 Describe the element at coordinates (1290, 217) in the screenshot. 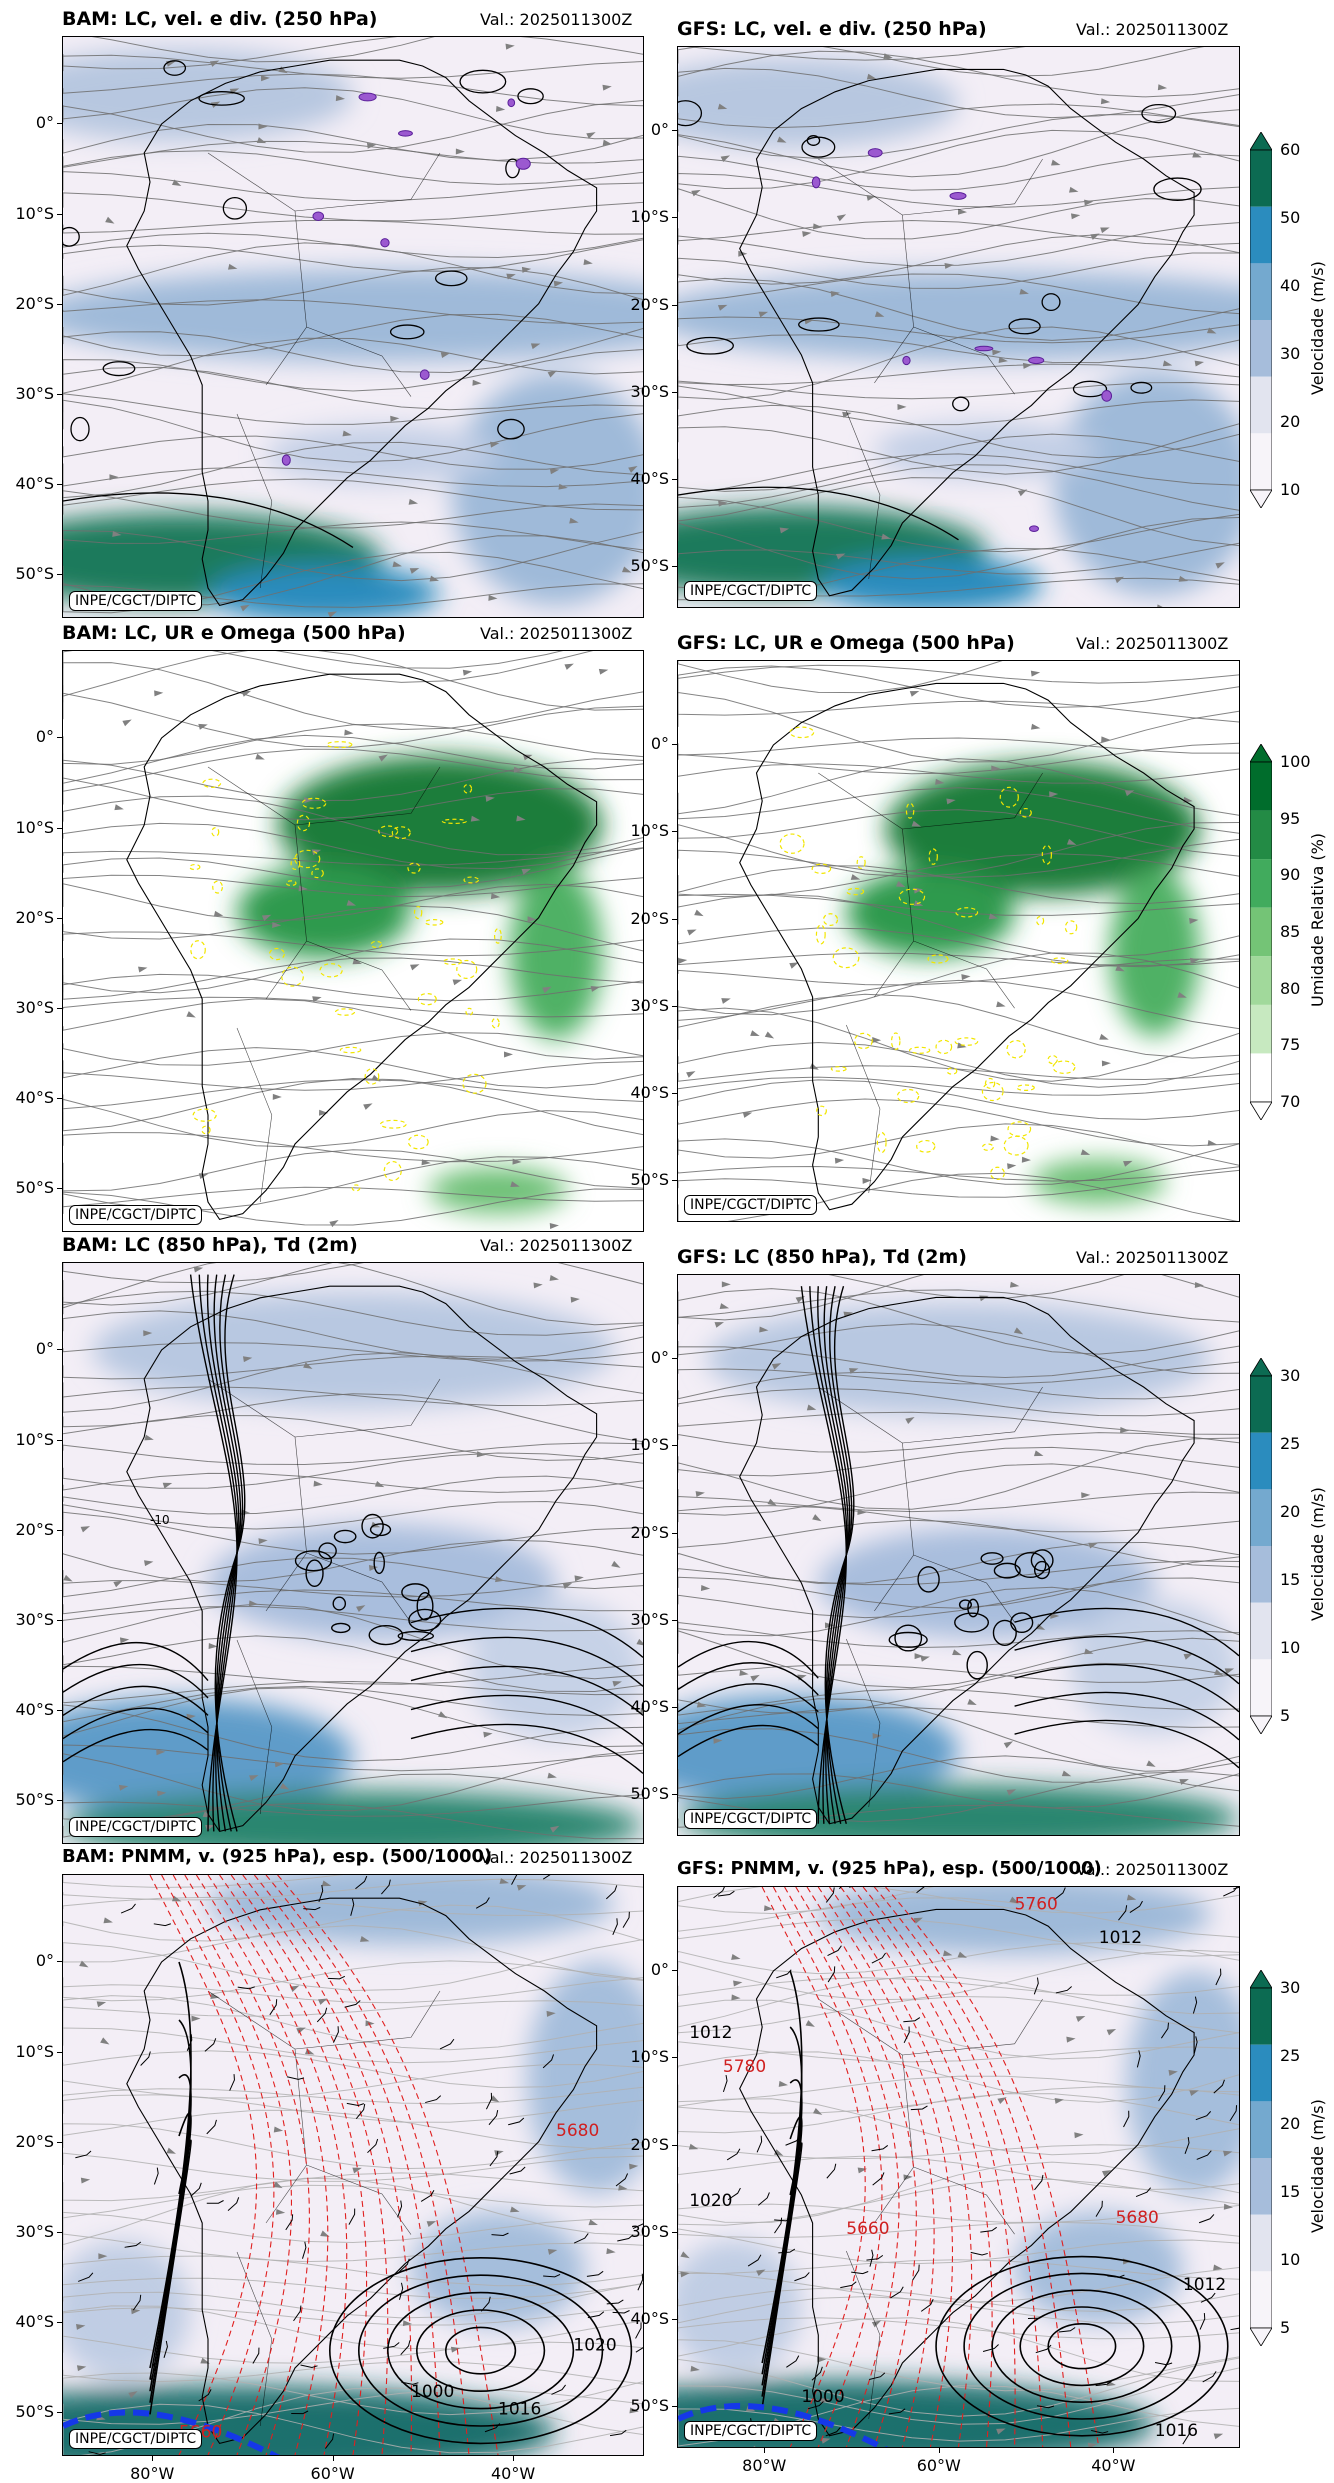

I see `colorbar-tick-label: 50` at that location.